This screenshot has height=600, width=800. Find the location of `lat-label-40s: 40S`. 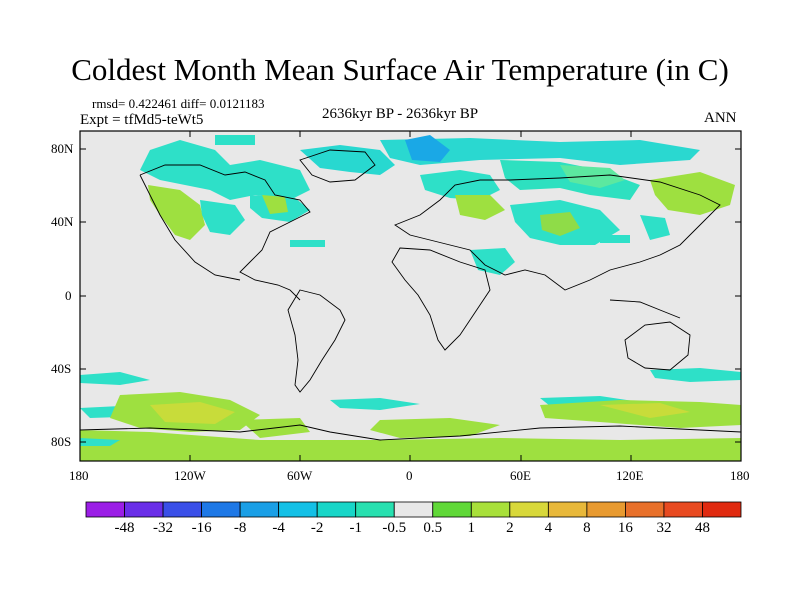

lat-label-40s: 40S is located at coordinates (61, 368).